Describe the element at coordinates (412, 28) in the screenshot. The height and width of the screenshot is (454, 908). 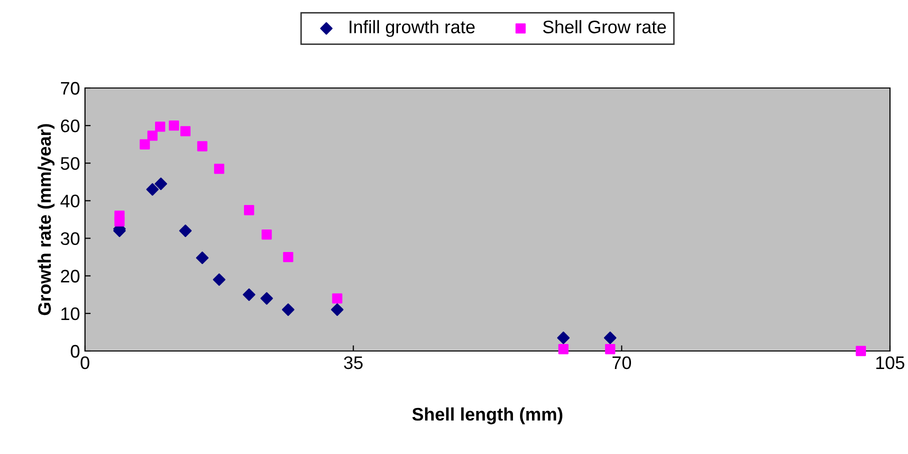
I see `legend-label: Infill growth rate` at that location.